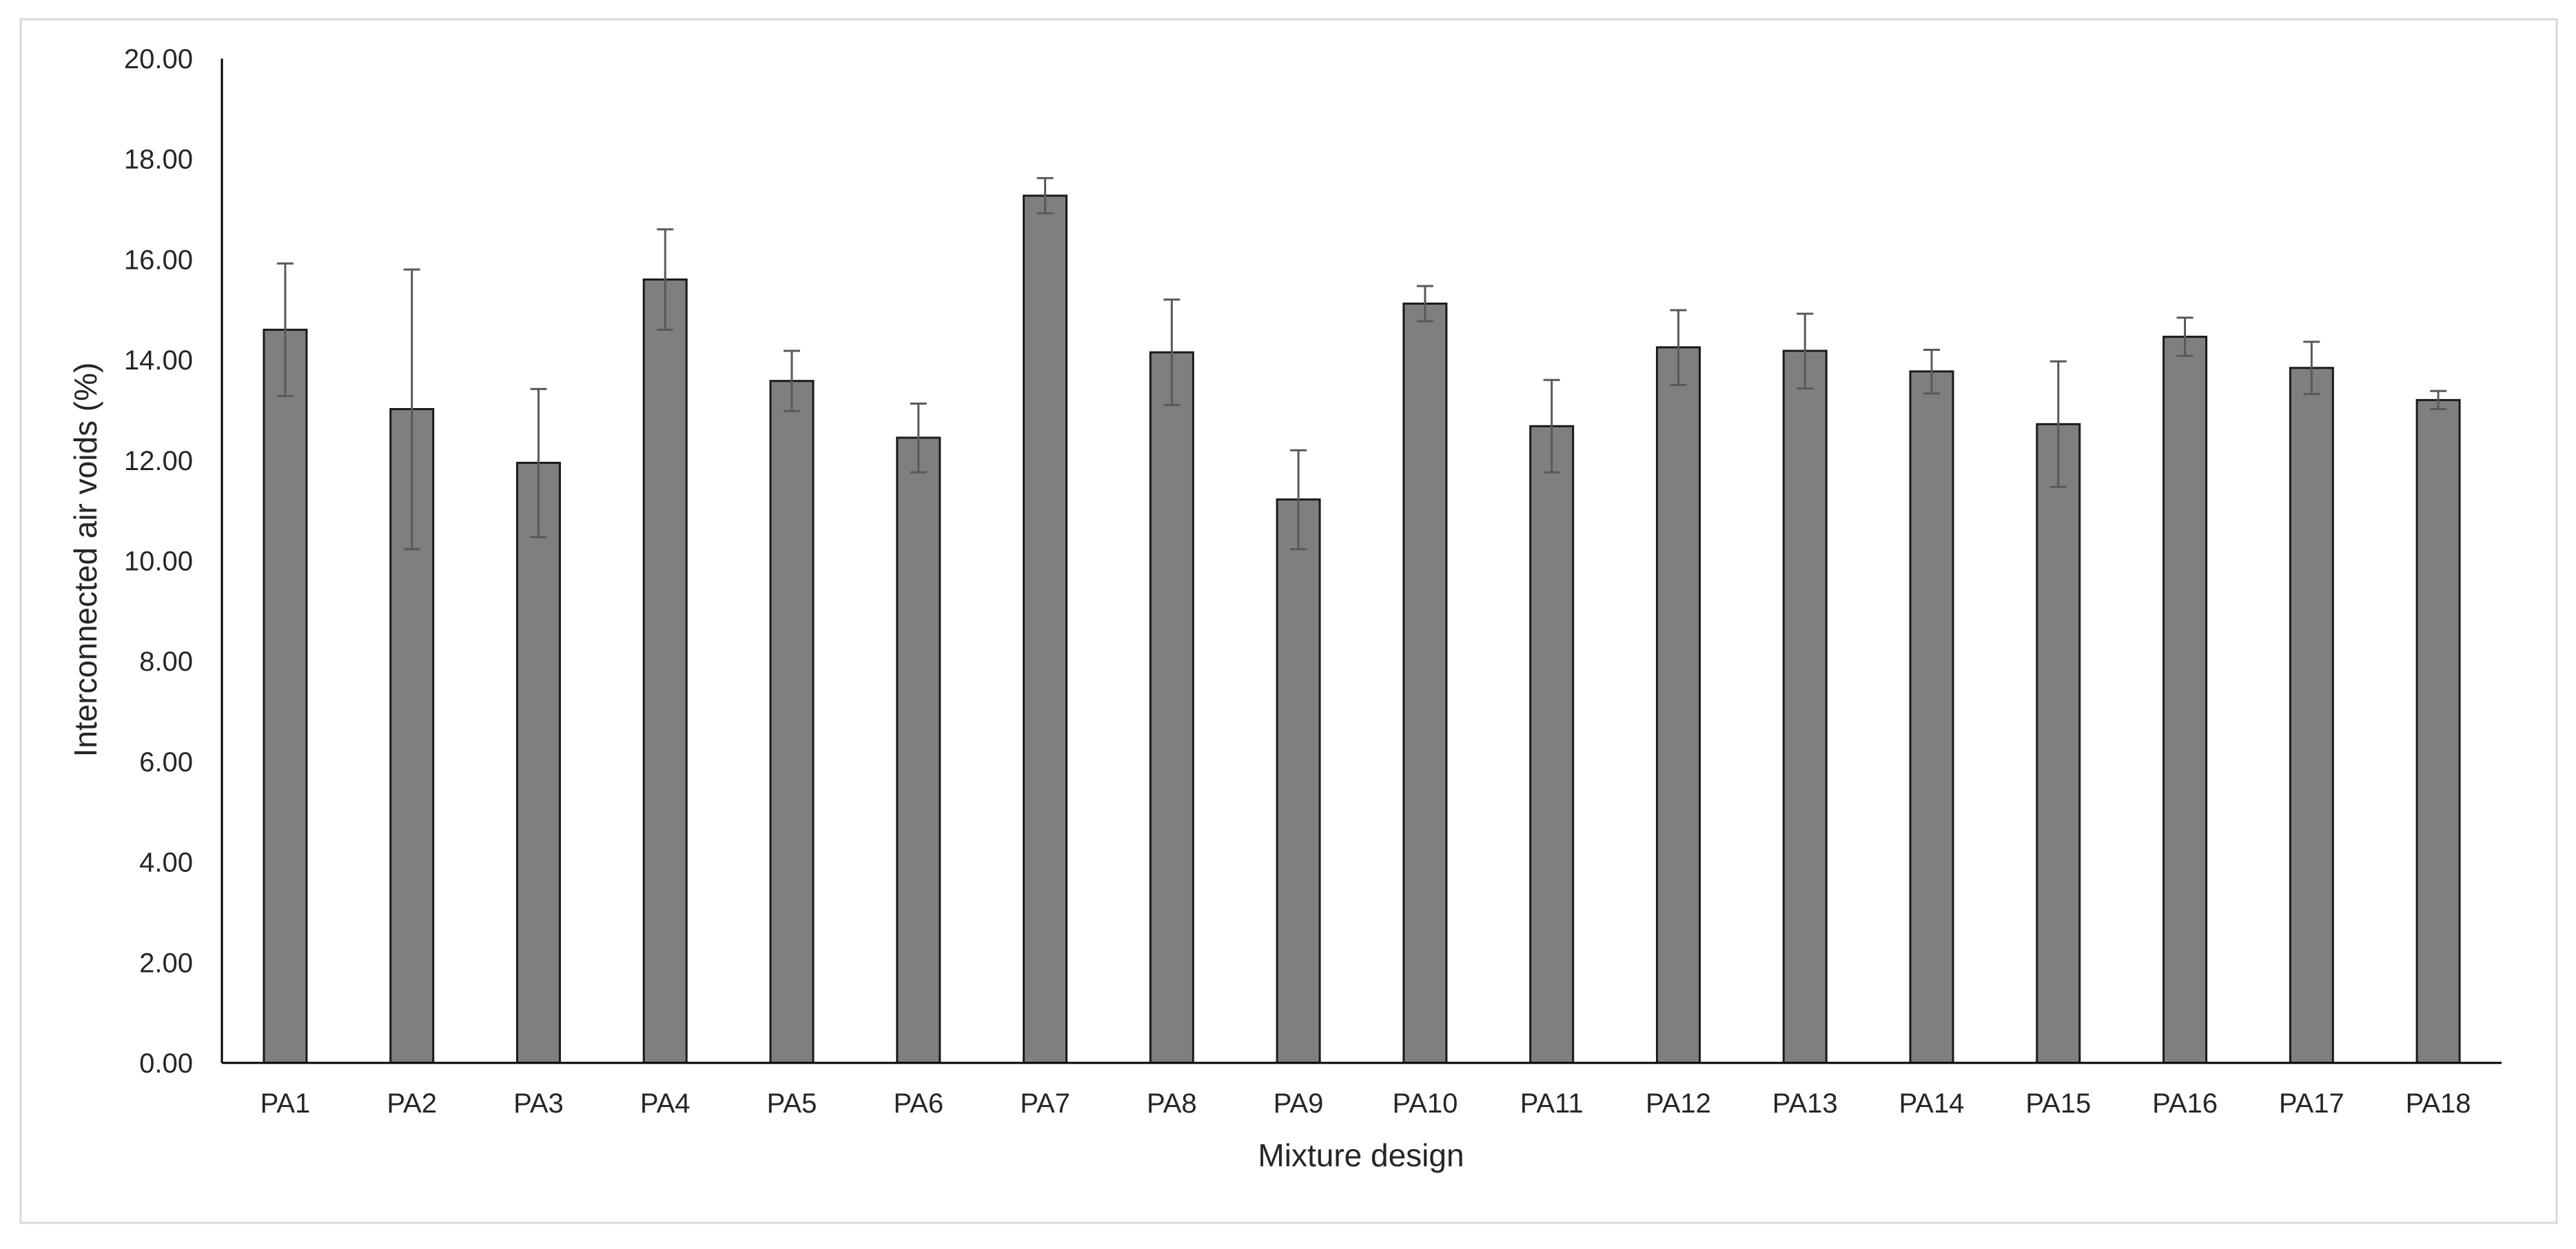  What do you see at coordinates (1298, 781) in the screenshot?
I see `bar-pa9` at bounding box center [1298, 781].